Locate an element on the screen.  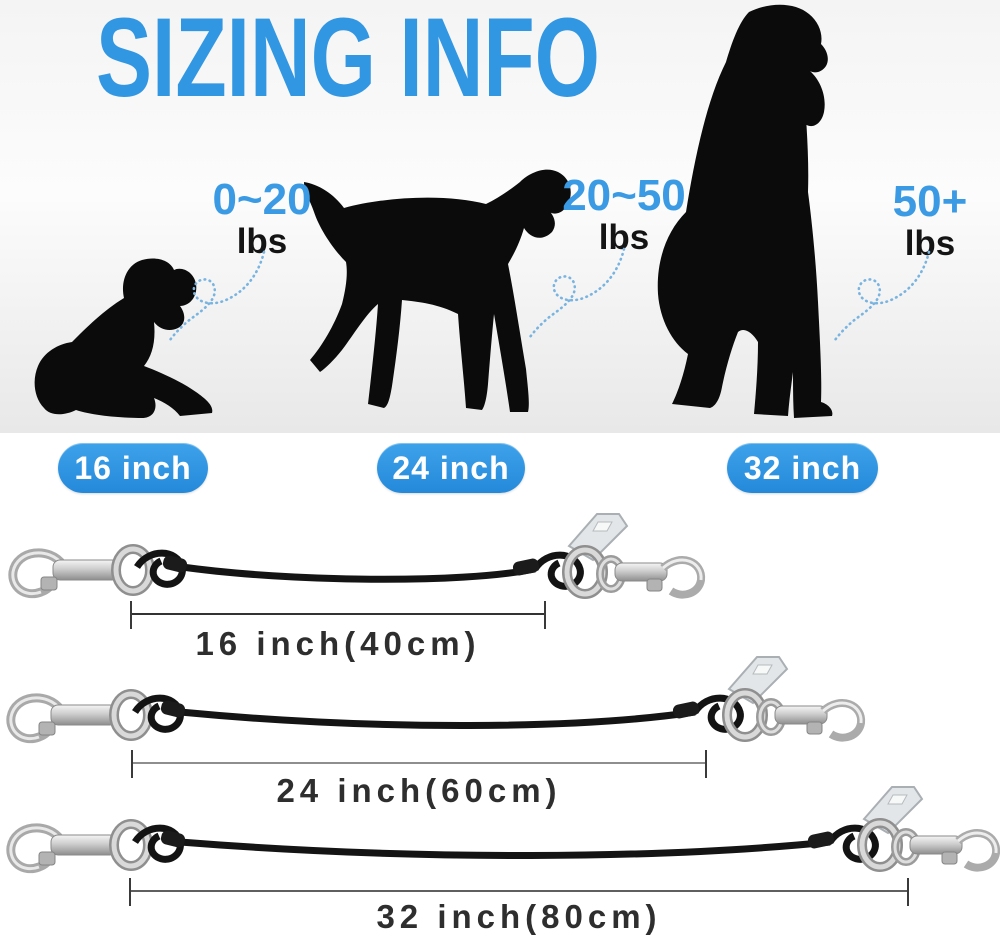
medium-dog-silhouette is located at coordinates (437, 290).